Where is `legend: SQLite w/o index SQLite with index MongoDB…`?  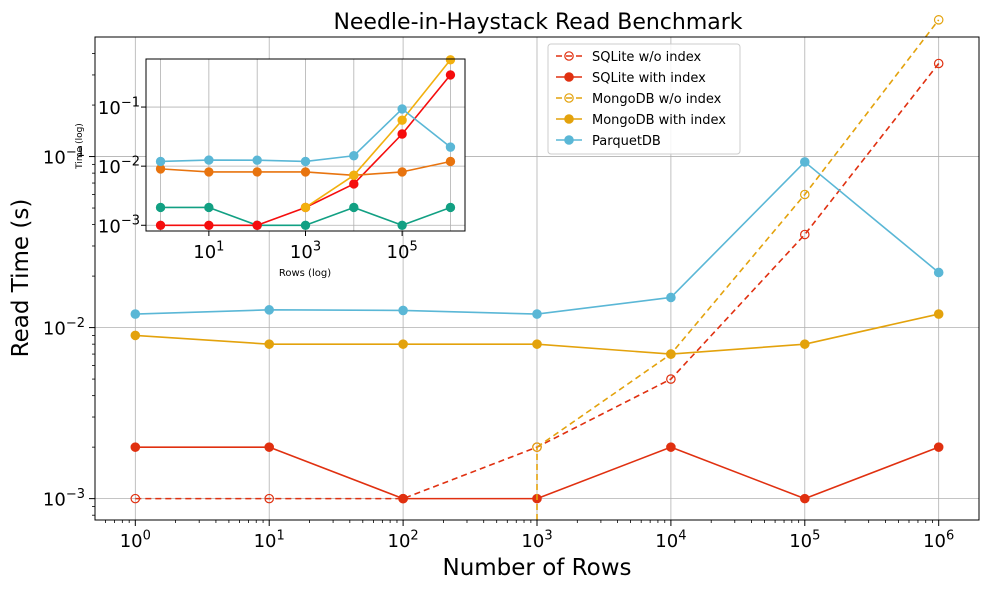 legend: SQLite w/o index SQLite with index MongoDB… is located at coordinates (644, 99).